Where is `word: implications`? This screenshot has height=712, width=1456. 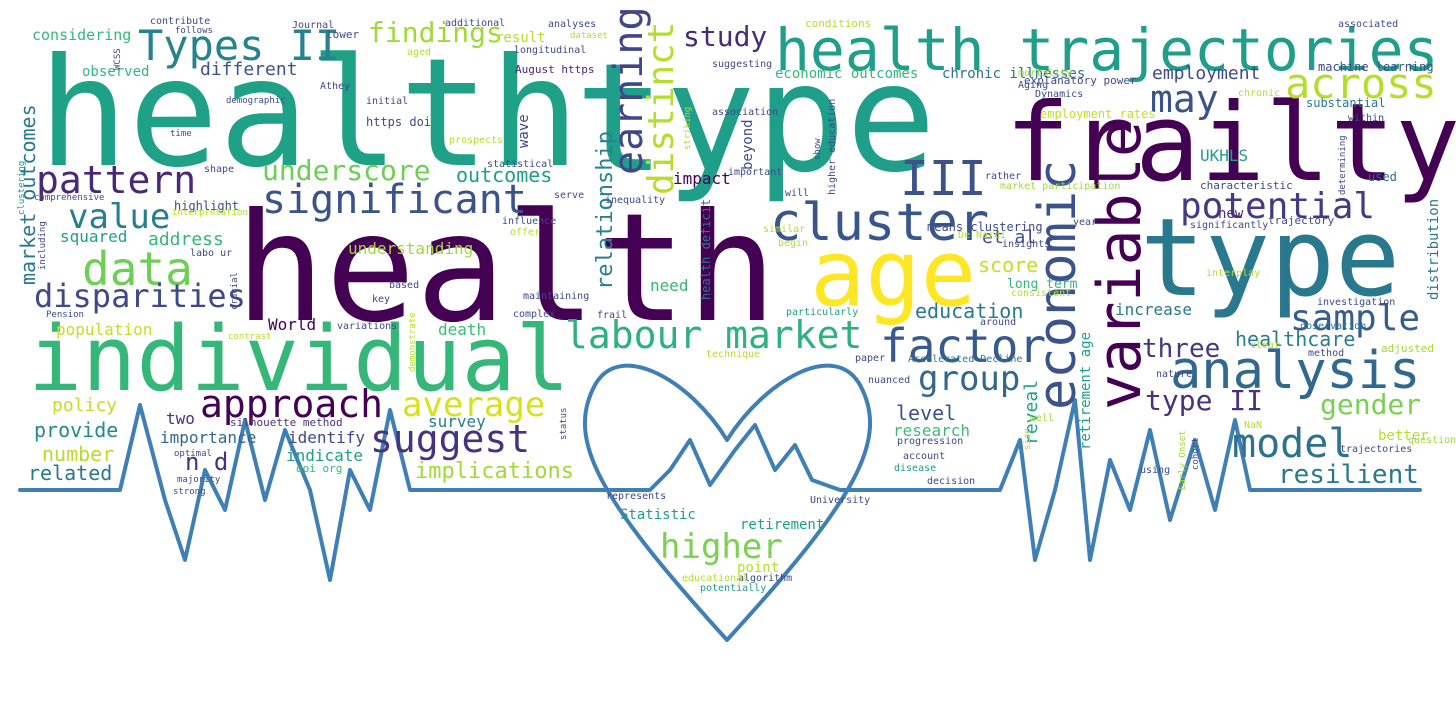 word: implications is located at coordinates (494, 471).